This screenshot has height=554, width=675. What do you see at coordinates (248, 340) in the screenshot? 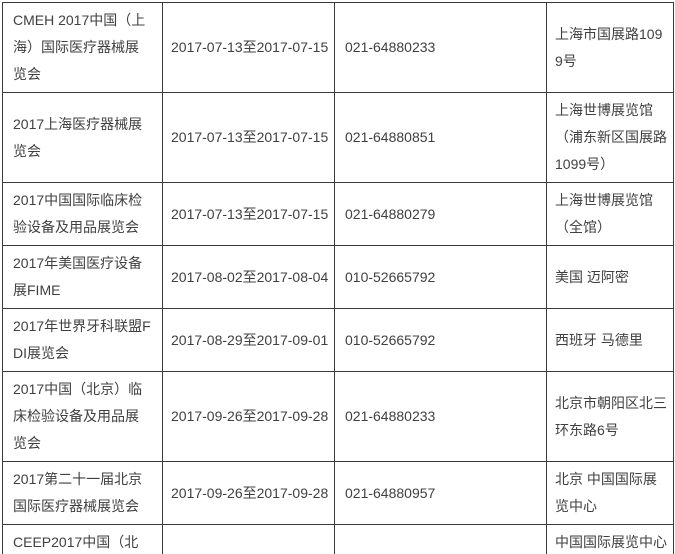
I see `exhibition-dates-cell: 2017-08-29至2017-09-01` at bounding box center [248, 340].